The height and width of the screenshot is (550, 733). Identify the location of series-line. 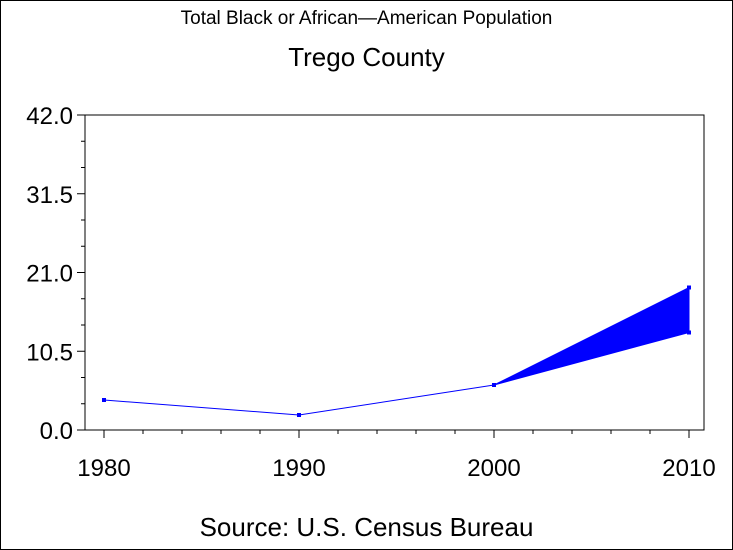
(299, 400).